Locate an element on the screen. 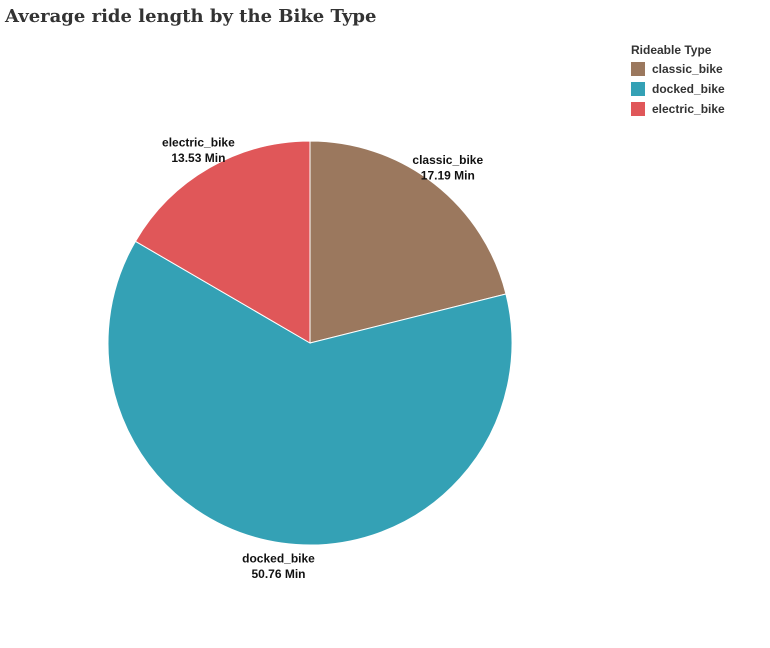  slice-label-docked-bike: docked_bike 50.76 Min is located at coordinates (278, 566).